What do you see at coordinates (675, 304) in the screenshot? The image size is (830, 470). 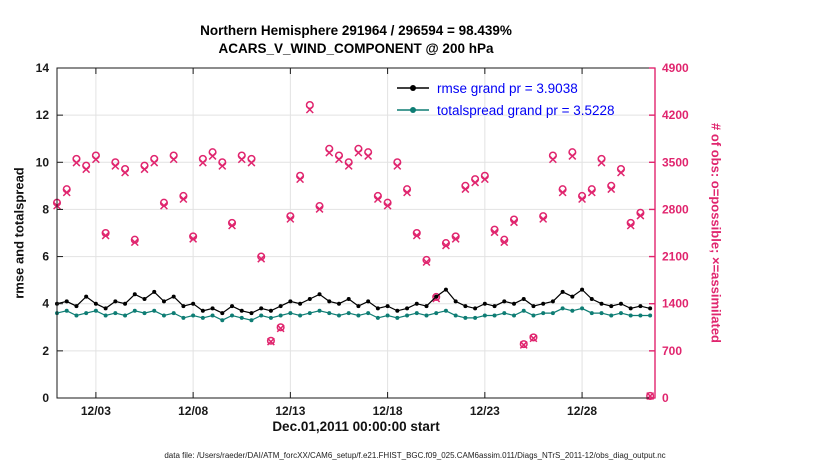 I see `y-tick-label-right: 1400` at bounding box center [675, 304].